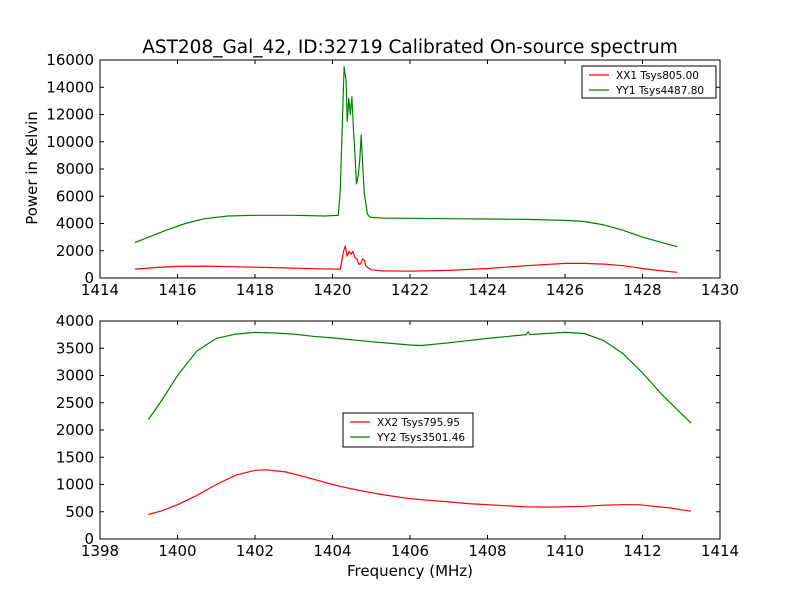 The height and width of the screenshot is (600, 800). Describe the element at coordinates (70, 87) in the screenshot. I see `y-tick-label: 14000` at that location.